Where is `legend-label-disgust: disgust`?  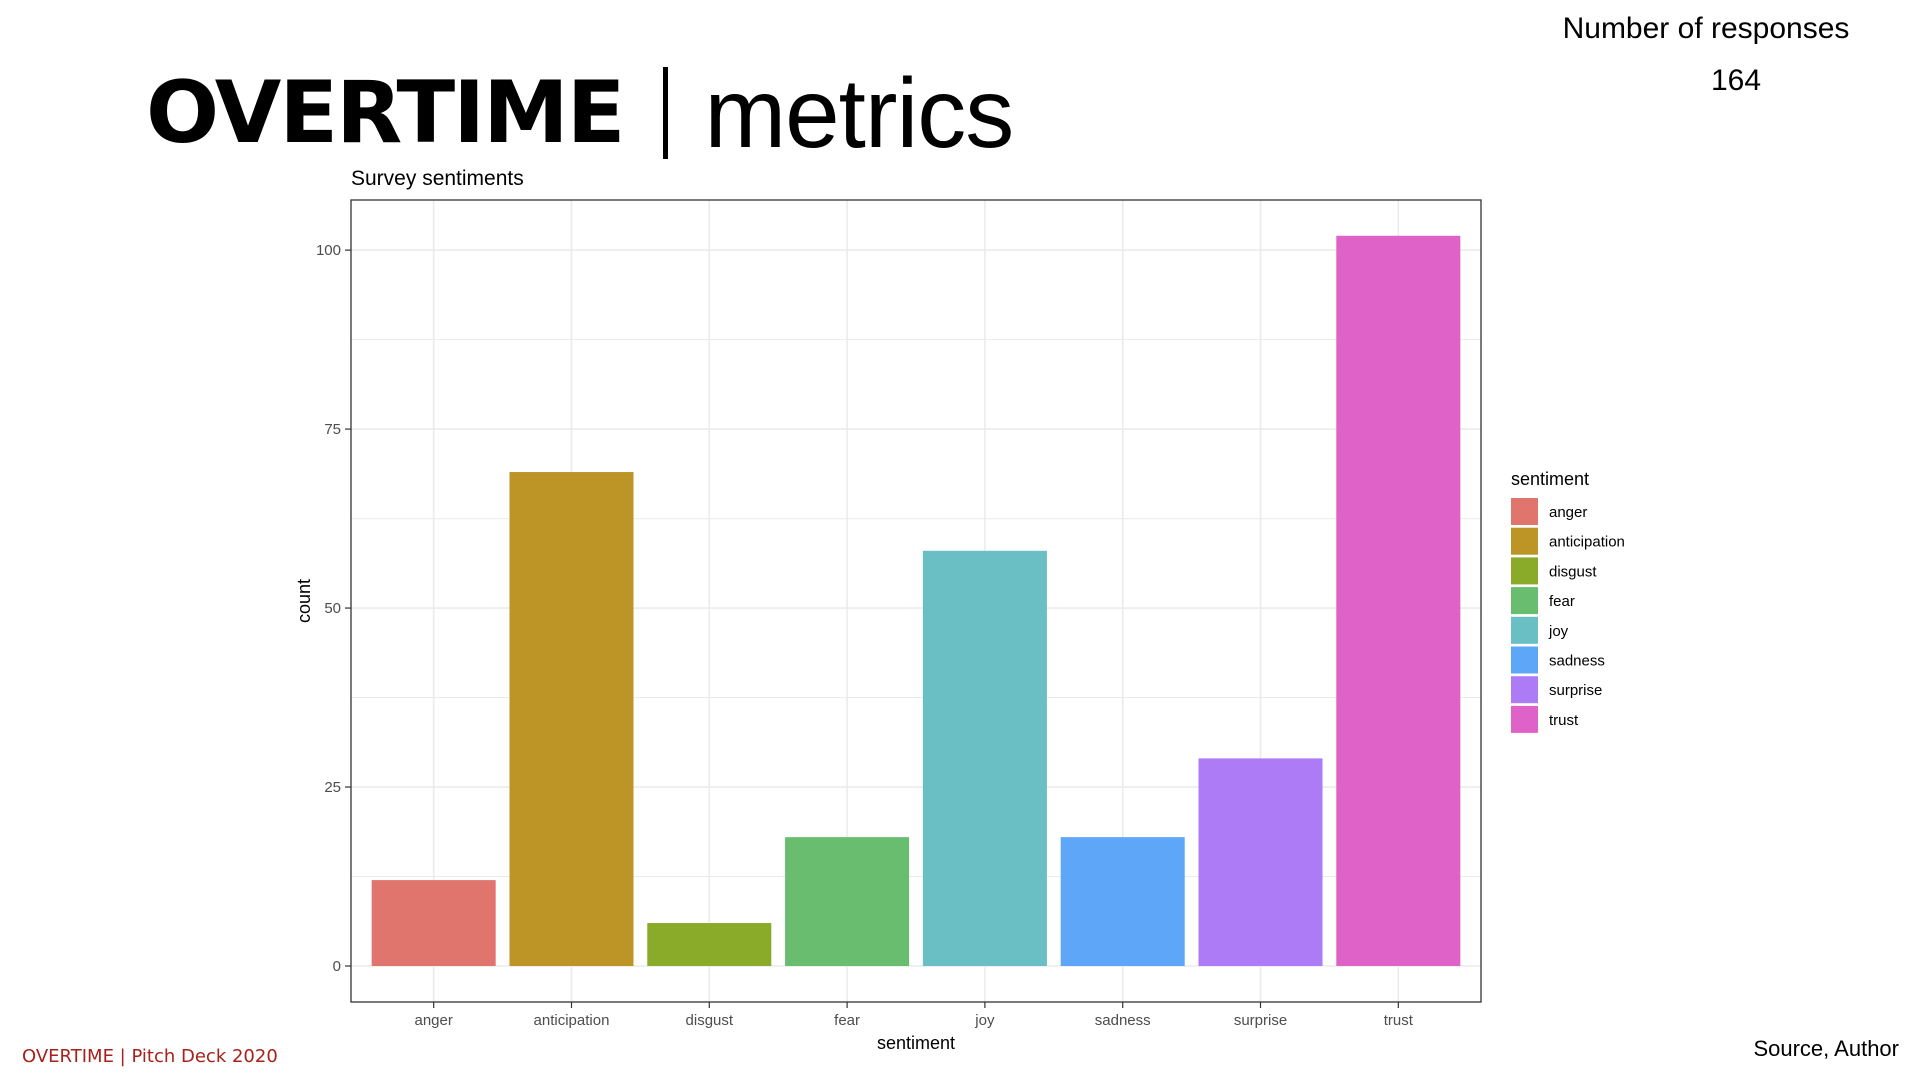
legend-label-disgust: disgust is located at coordinates (1573, 571).